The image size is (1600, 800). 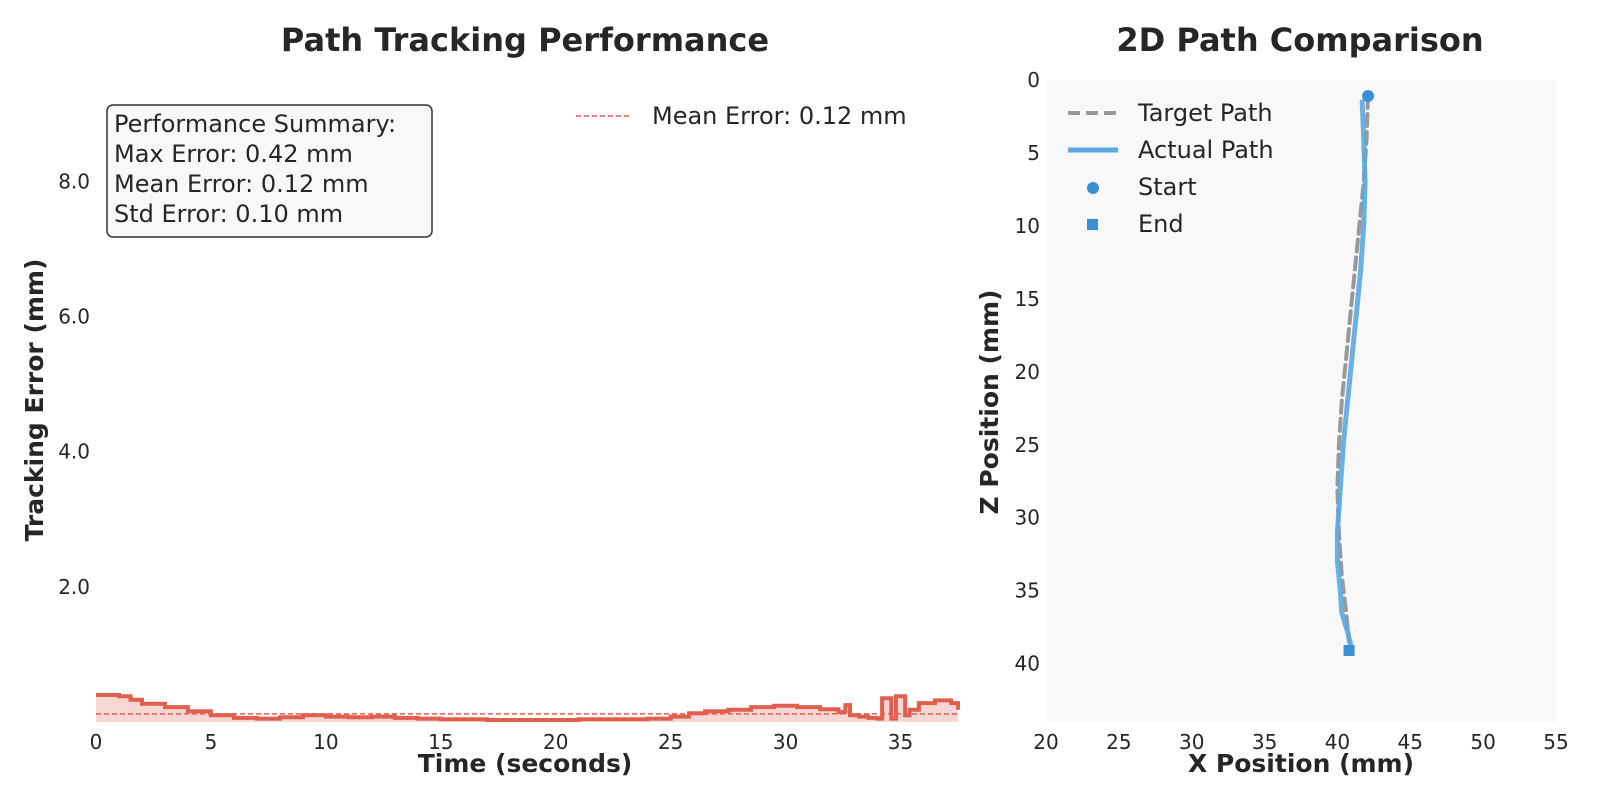 What do you see at coordinates (74, 317) in the screenshot?
I see `left-y-tick-label: 6.0` at bounding box center [74, 317].